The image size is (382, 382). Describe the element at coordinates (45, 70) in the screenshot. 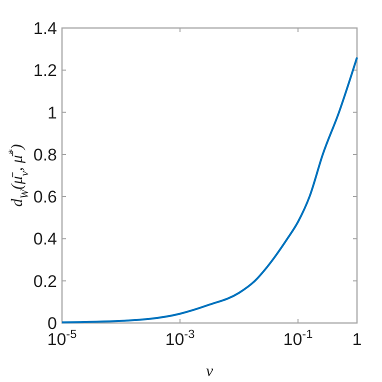

I see `y-tick-label: 1.2` at that location.